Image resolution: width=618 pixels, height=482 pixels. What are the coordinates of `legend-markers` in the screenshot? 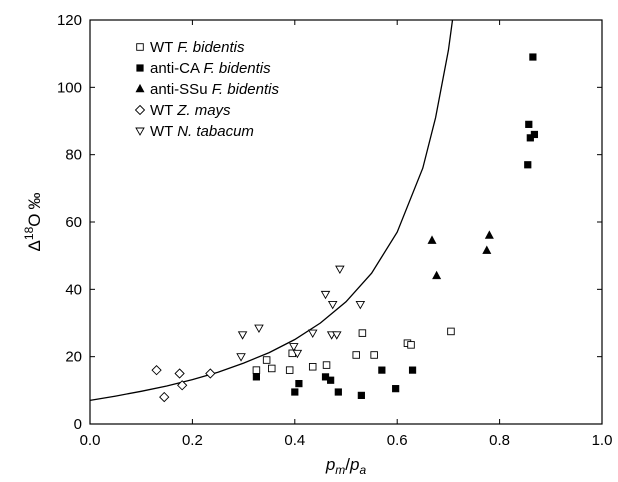 It's located at (140, 89).